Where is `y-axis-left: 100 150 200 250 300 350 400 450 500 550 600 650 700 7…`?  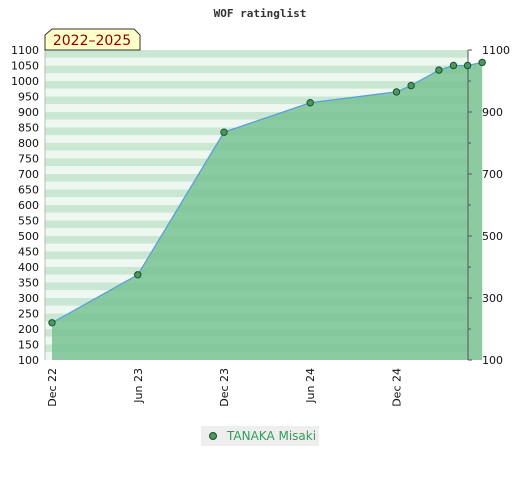 y-axis-left: 100 150 200 250 300 350 400 450 500 550 600 650 700 7… is located at coordinates (28, 205).